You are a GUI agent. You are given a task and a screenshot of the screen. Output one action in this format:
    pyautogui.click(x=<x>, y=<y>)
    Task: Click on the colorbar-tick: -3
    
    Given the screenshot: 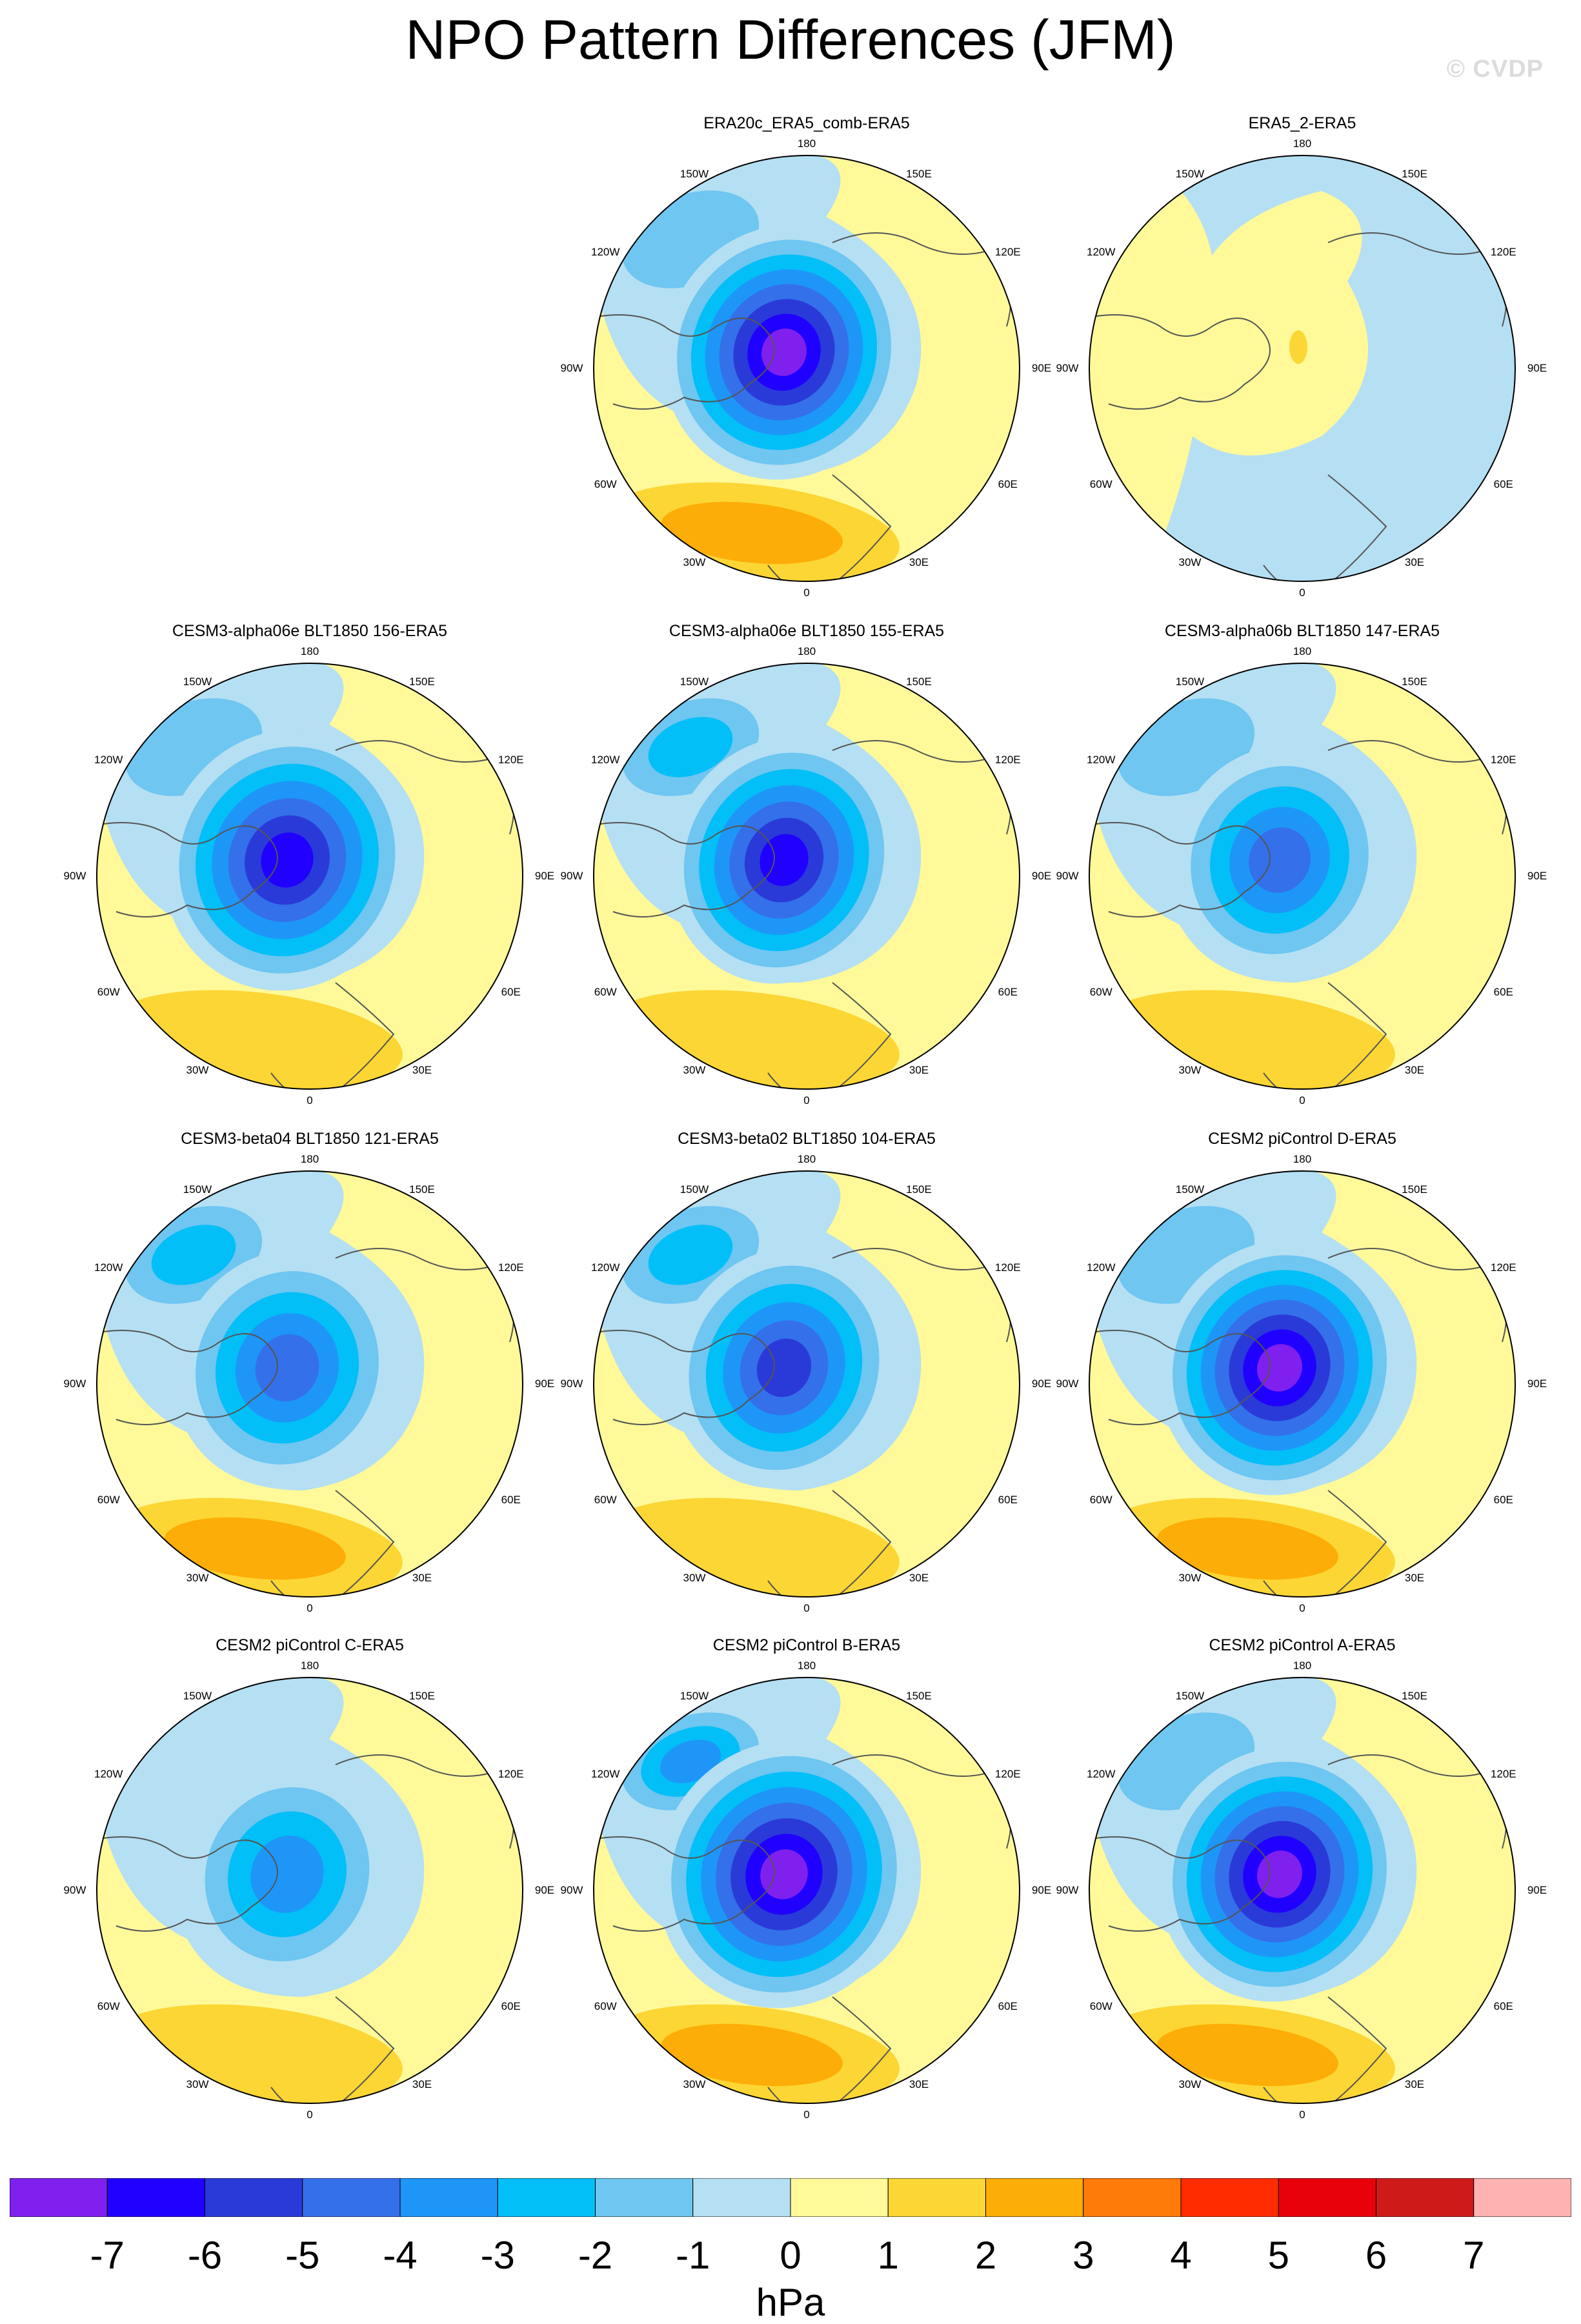 What is the action you would take?
    pyautogui.click(x=497, y=2255)
    